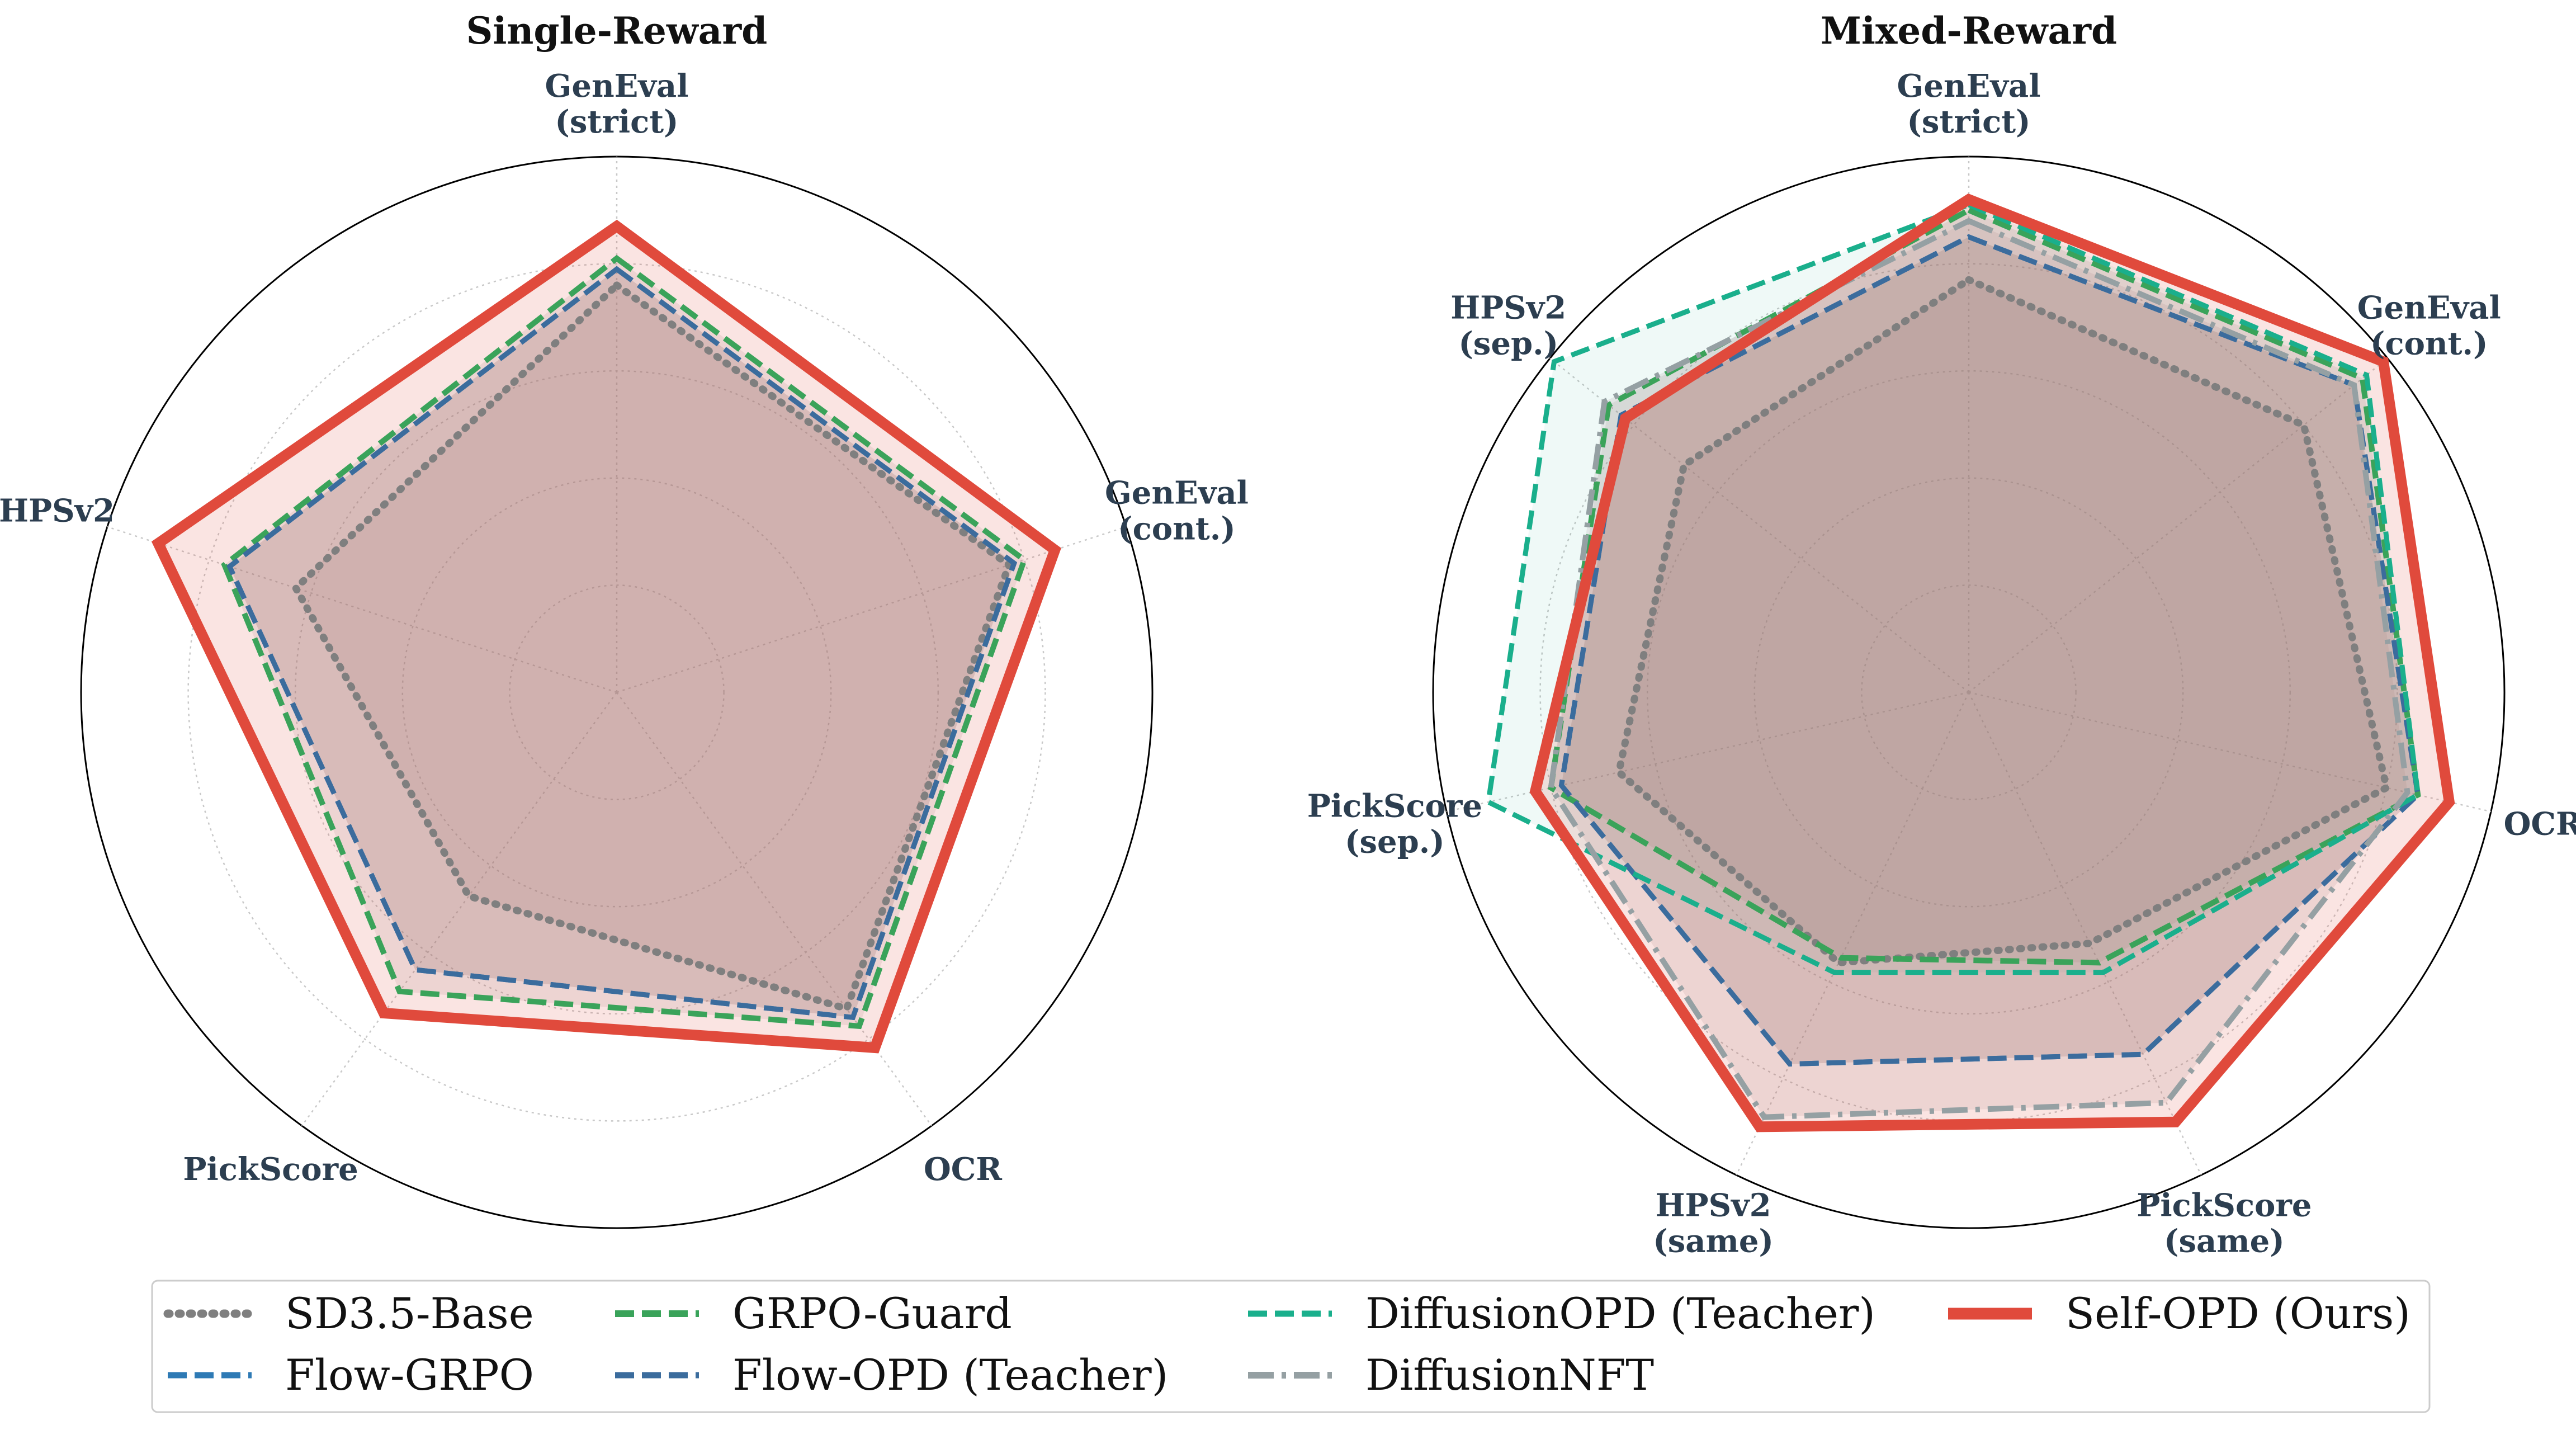 This screenshot has width=2576, height=1430. Describe the element at coordinates (270, 1169) in the screenshot. I see `axis-label: PickScore` at that location.